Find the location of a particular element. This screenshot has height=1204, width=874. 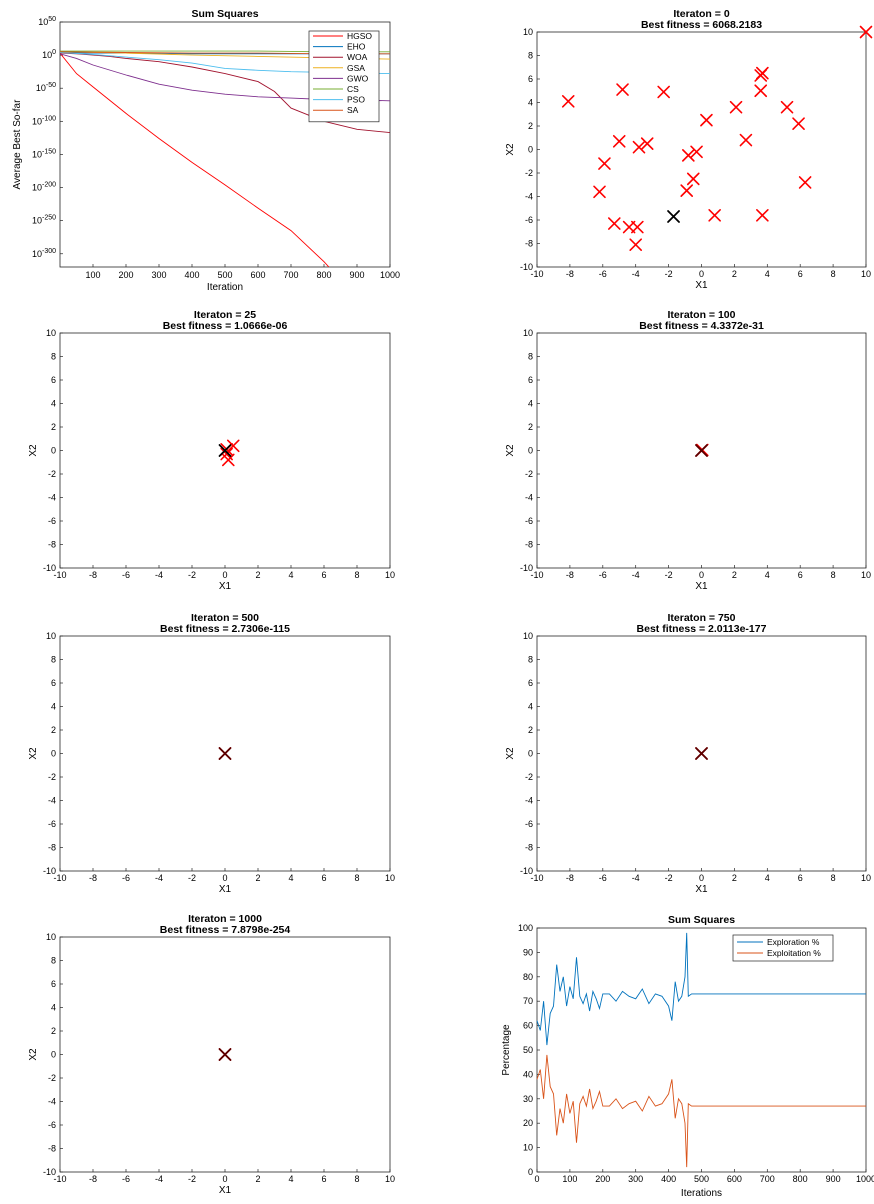

chart-subtitle: Best fitness = 2.0113e-177 is located at coordinates (702, 629).